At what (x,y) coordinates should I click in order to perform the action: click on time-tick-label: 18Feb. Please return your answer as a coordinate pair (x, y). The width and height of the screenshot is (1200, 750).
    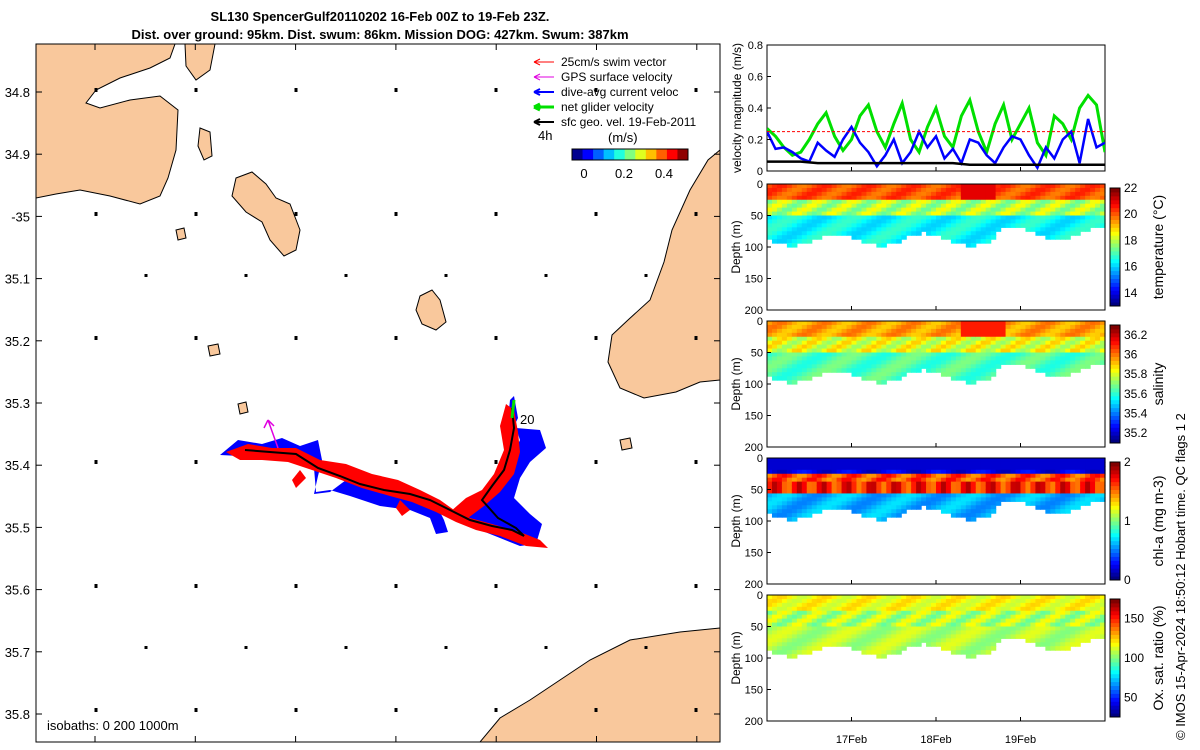
    Looking at the image, I should click on (935, 740).